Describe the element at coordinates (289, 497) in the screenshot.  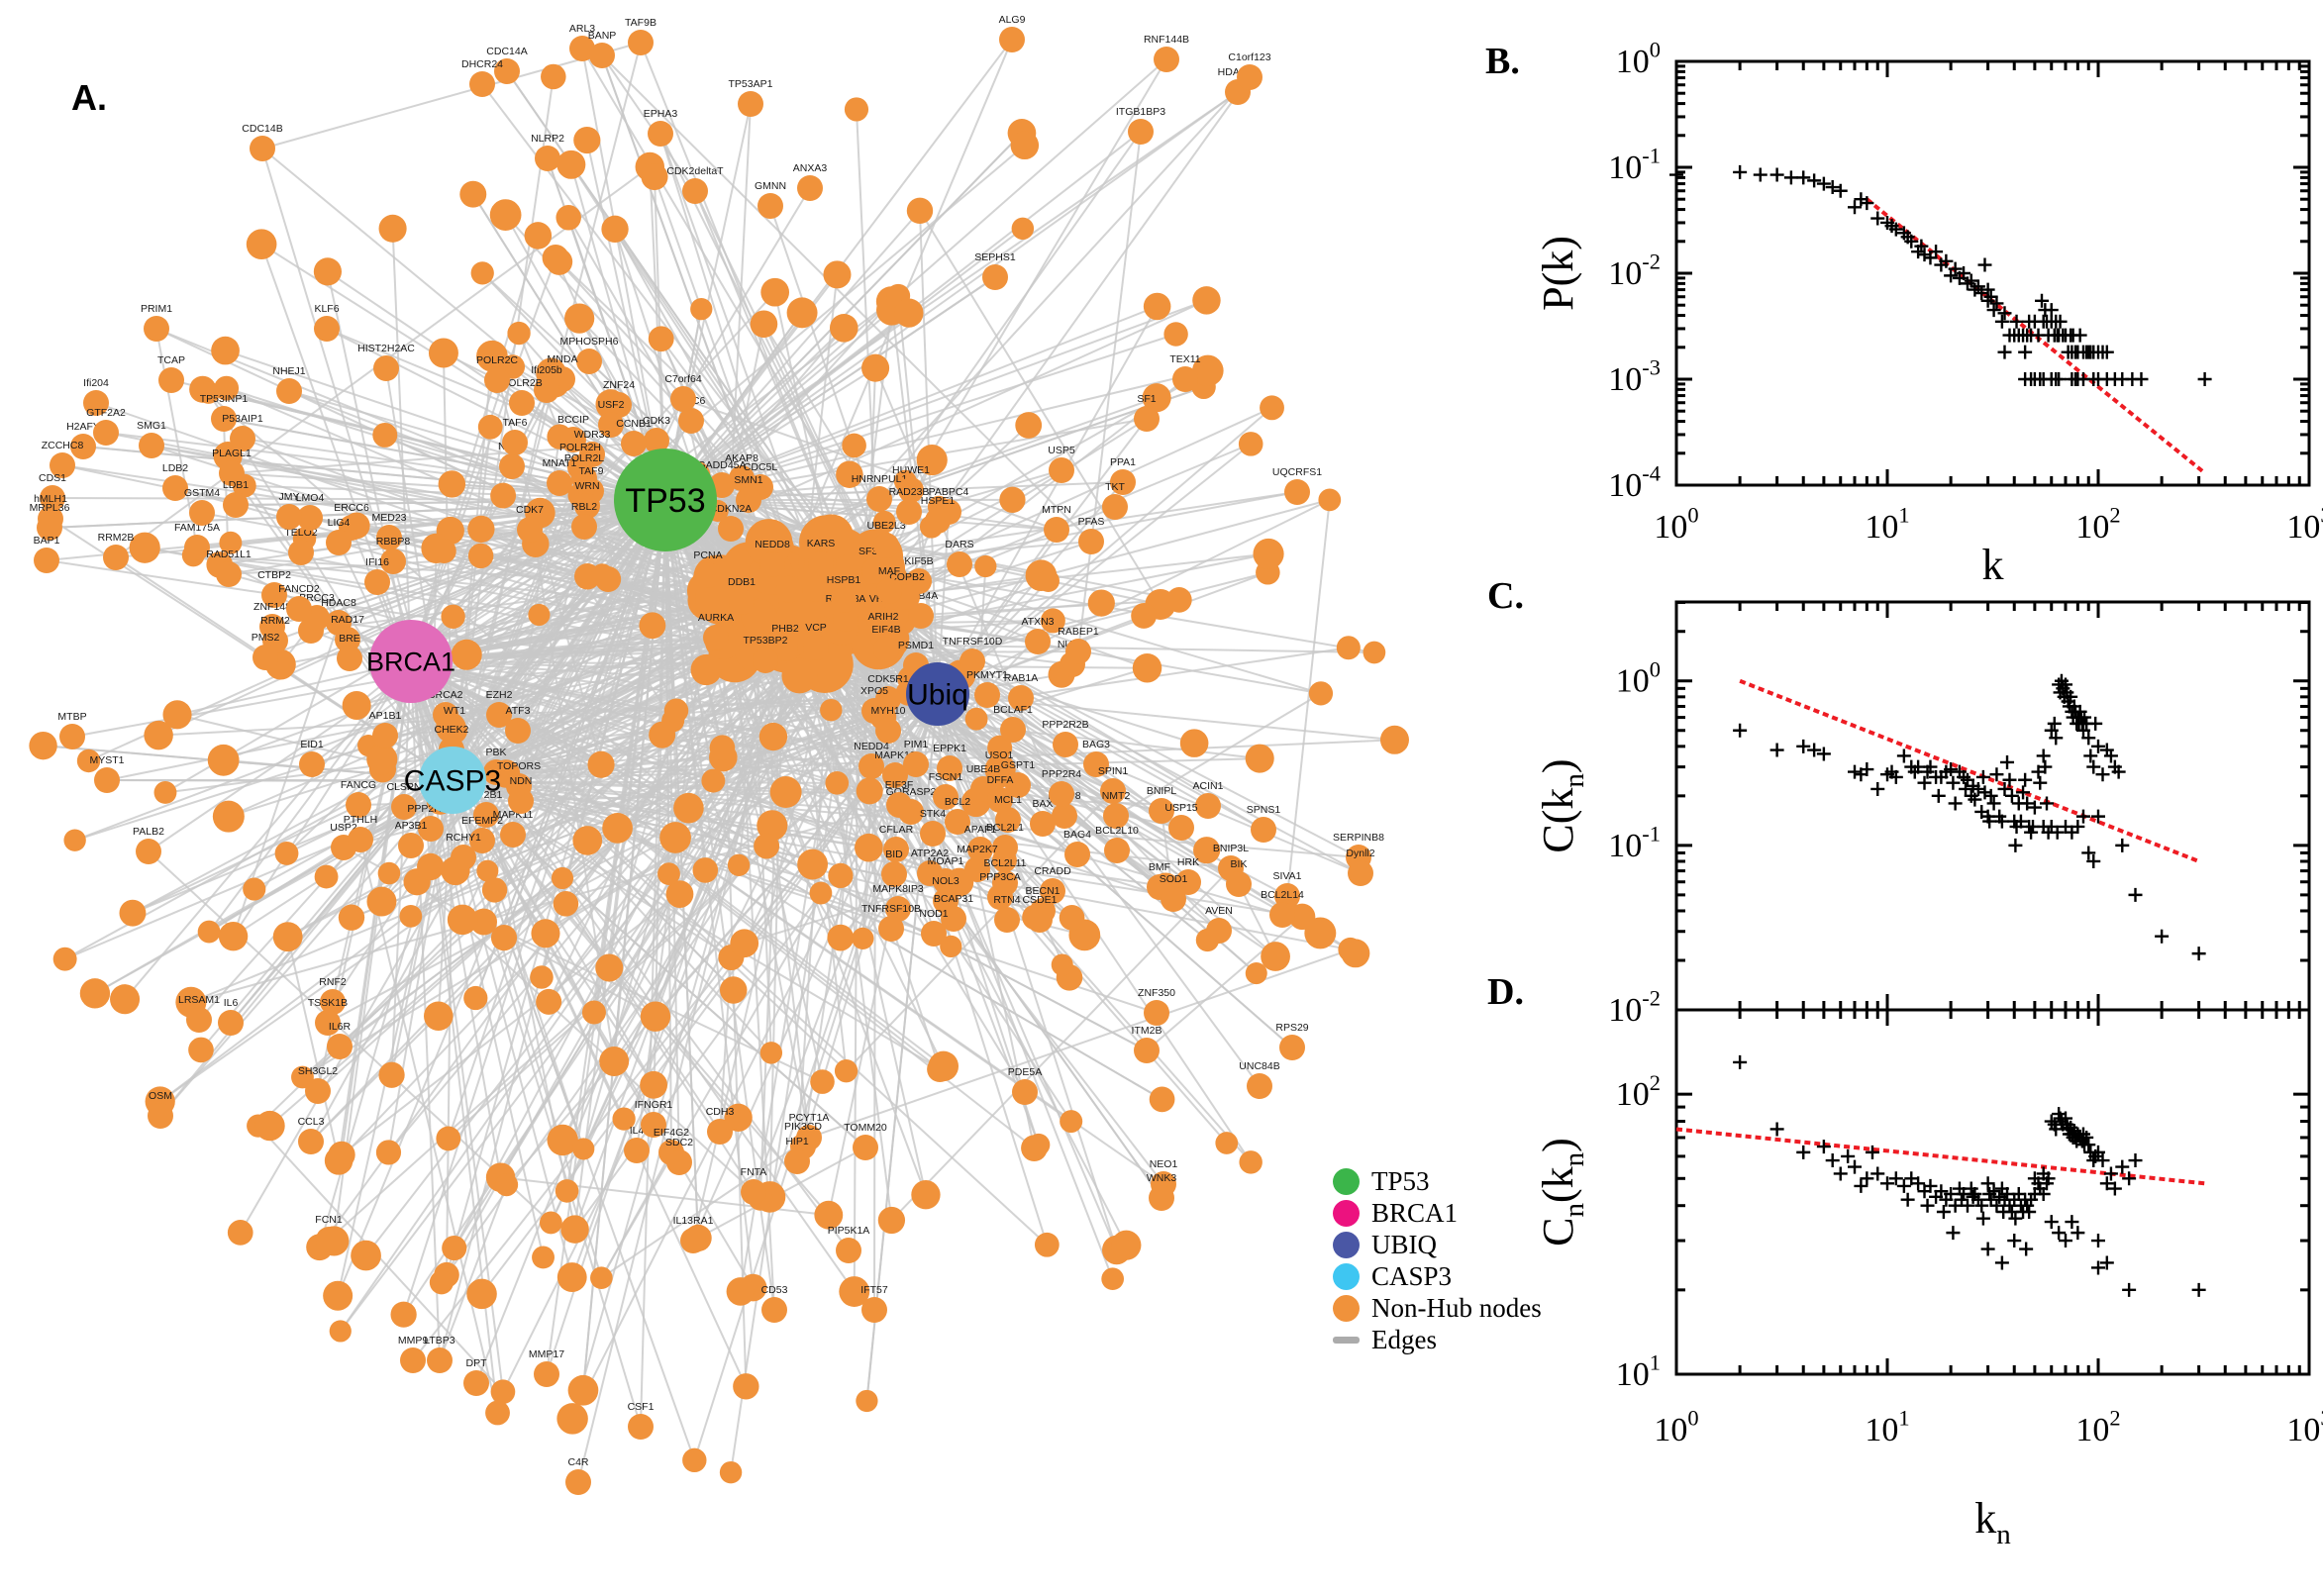
I see `network-node-label: JMY` at that location.